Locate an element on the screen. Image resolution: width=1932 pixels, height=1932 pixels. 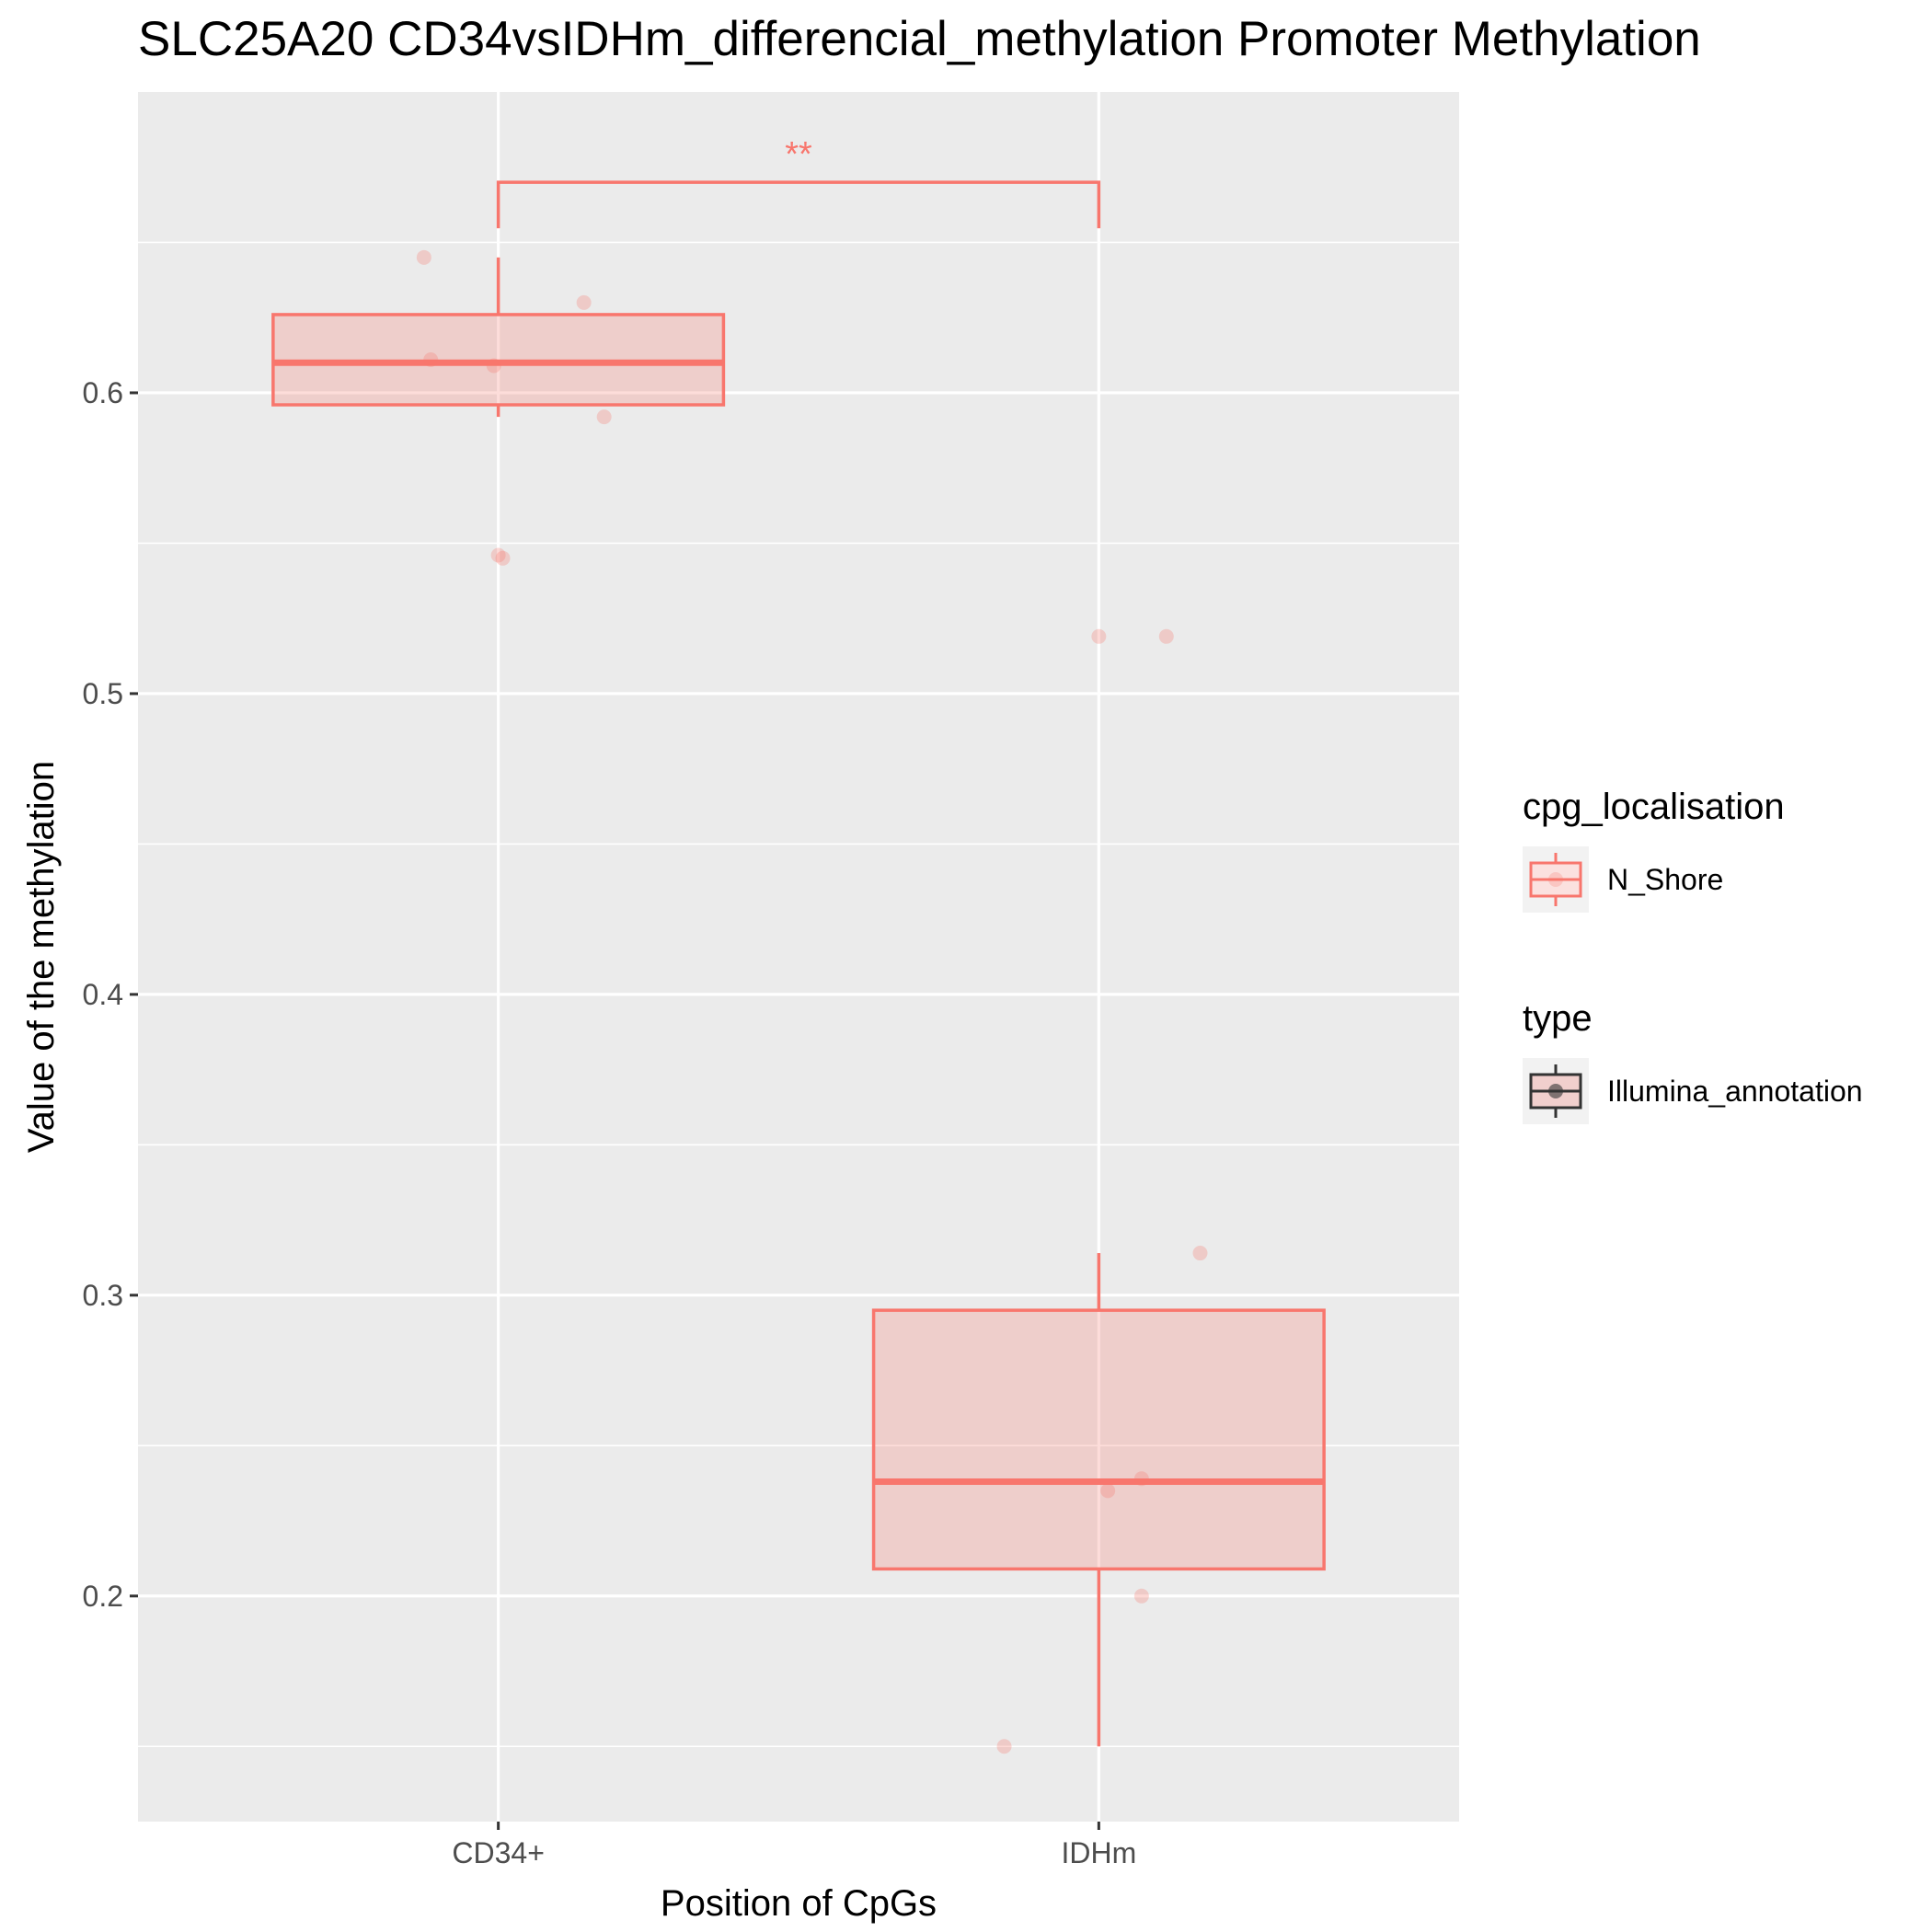
y-tick-label: 0.2 is located at coordinates (103, 1596).